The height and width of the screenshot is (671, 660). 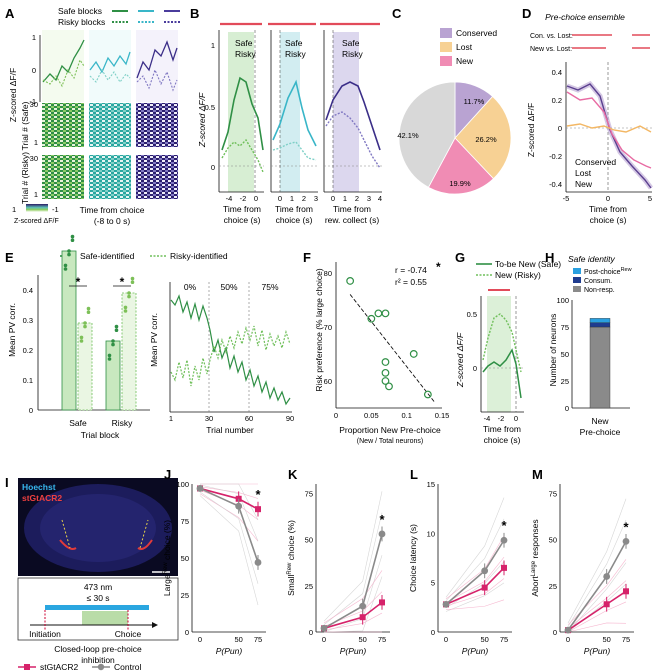 I want to click on panel-c-legend-conserved: Conserved, so click(x=476, y=33).